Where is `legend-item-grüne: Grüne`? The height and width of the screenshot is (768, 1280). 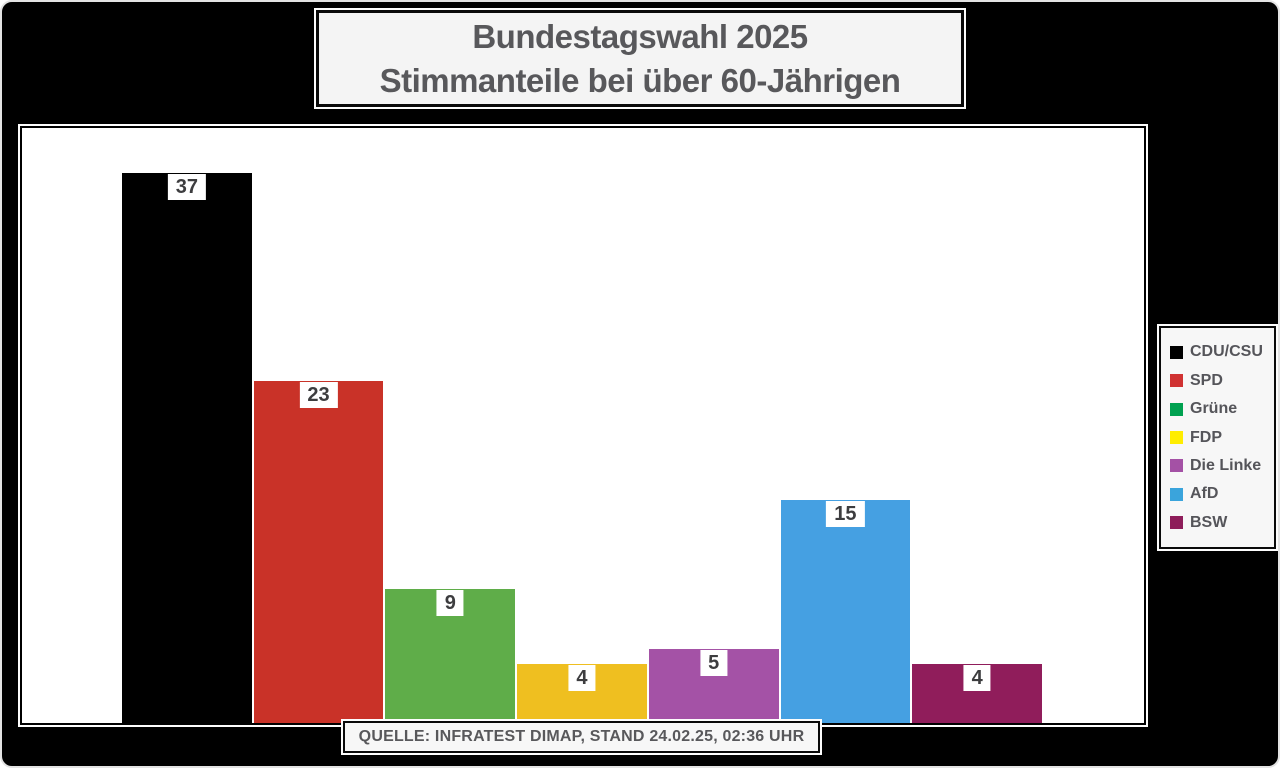
legend-item-grüne: Grüne is located at coordinates (1221, 409).